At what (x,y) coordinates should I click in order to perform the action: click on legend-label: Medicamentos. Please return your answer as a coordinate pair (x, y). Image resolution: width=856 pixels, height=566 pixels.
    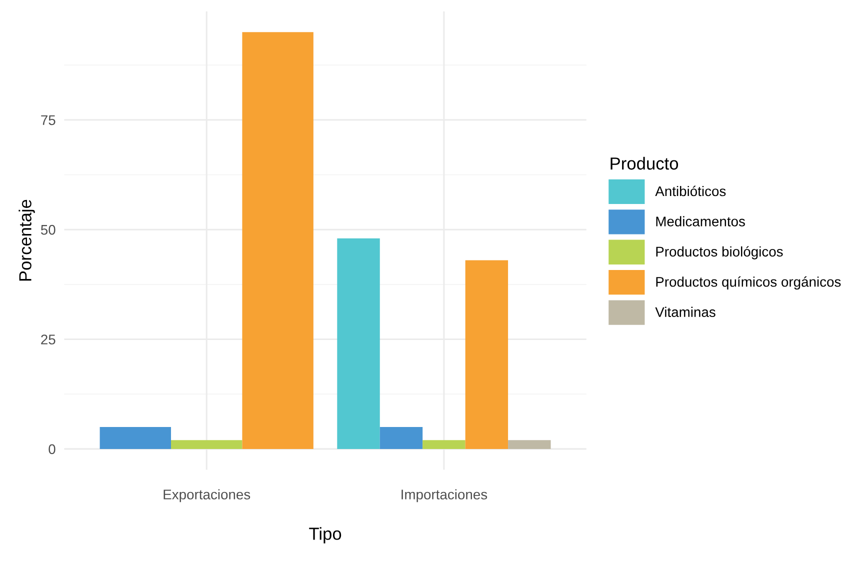
    Looking at the image, I should click on (700, 221).